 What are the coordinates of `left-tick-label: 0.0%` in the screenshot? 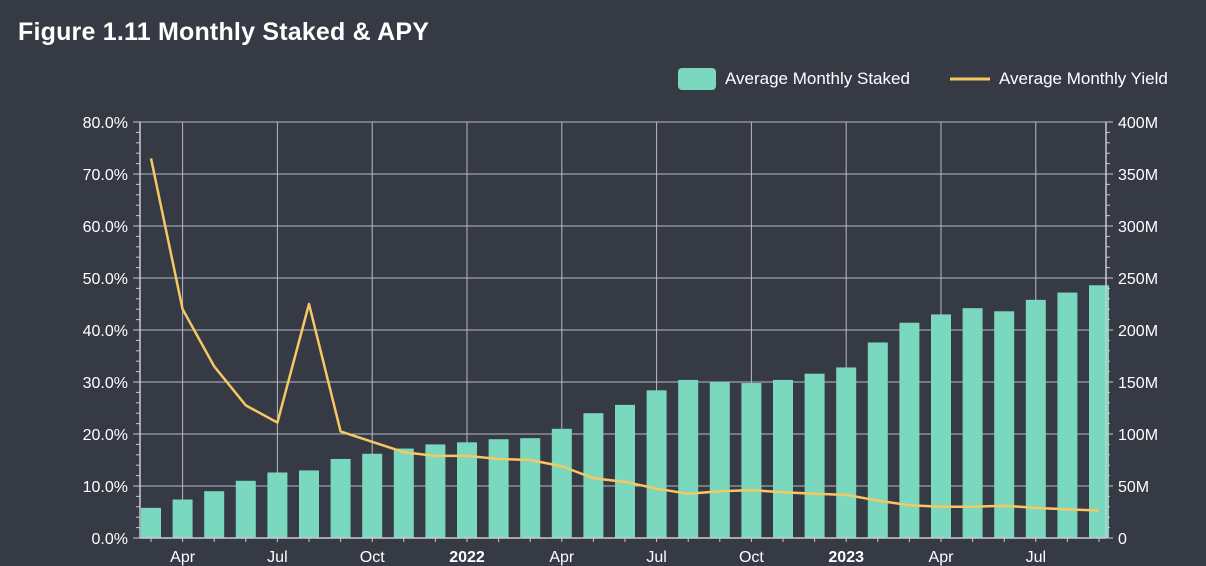 It's located at (110, 539).